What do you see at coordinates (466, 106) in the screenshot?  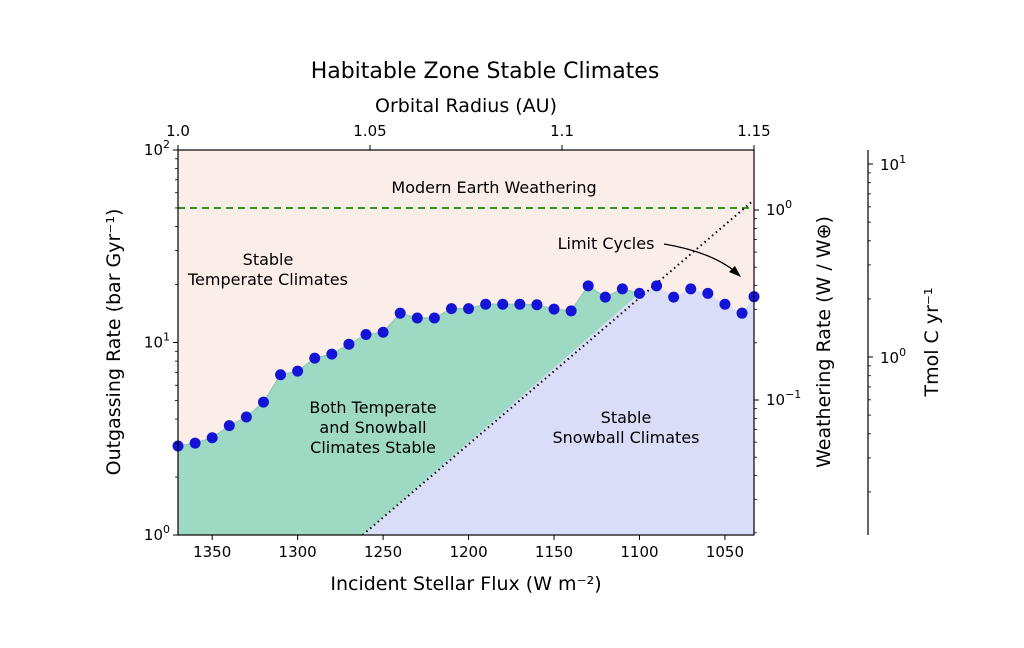 I see `top-x-axis-label: Orbital Radius (AU)` at bounding box center [466, 106].